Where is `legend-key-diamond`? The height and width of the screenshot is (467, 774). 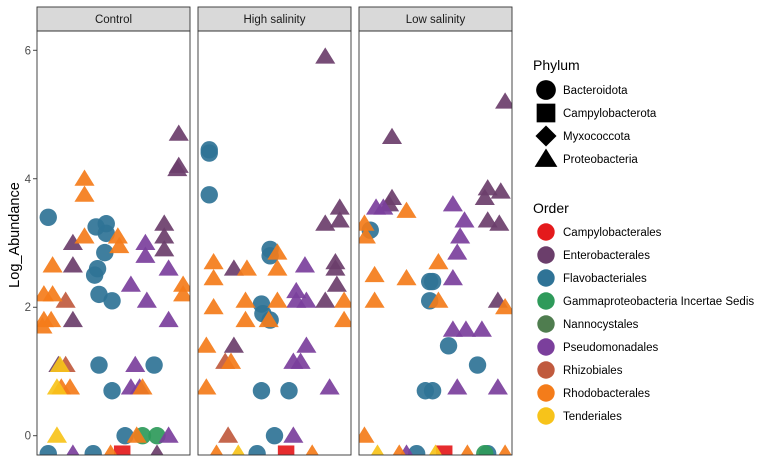
legend-key-diamond is located at coordinates (546, 136).